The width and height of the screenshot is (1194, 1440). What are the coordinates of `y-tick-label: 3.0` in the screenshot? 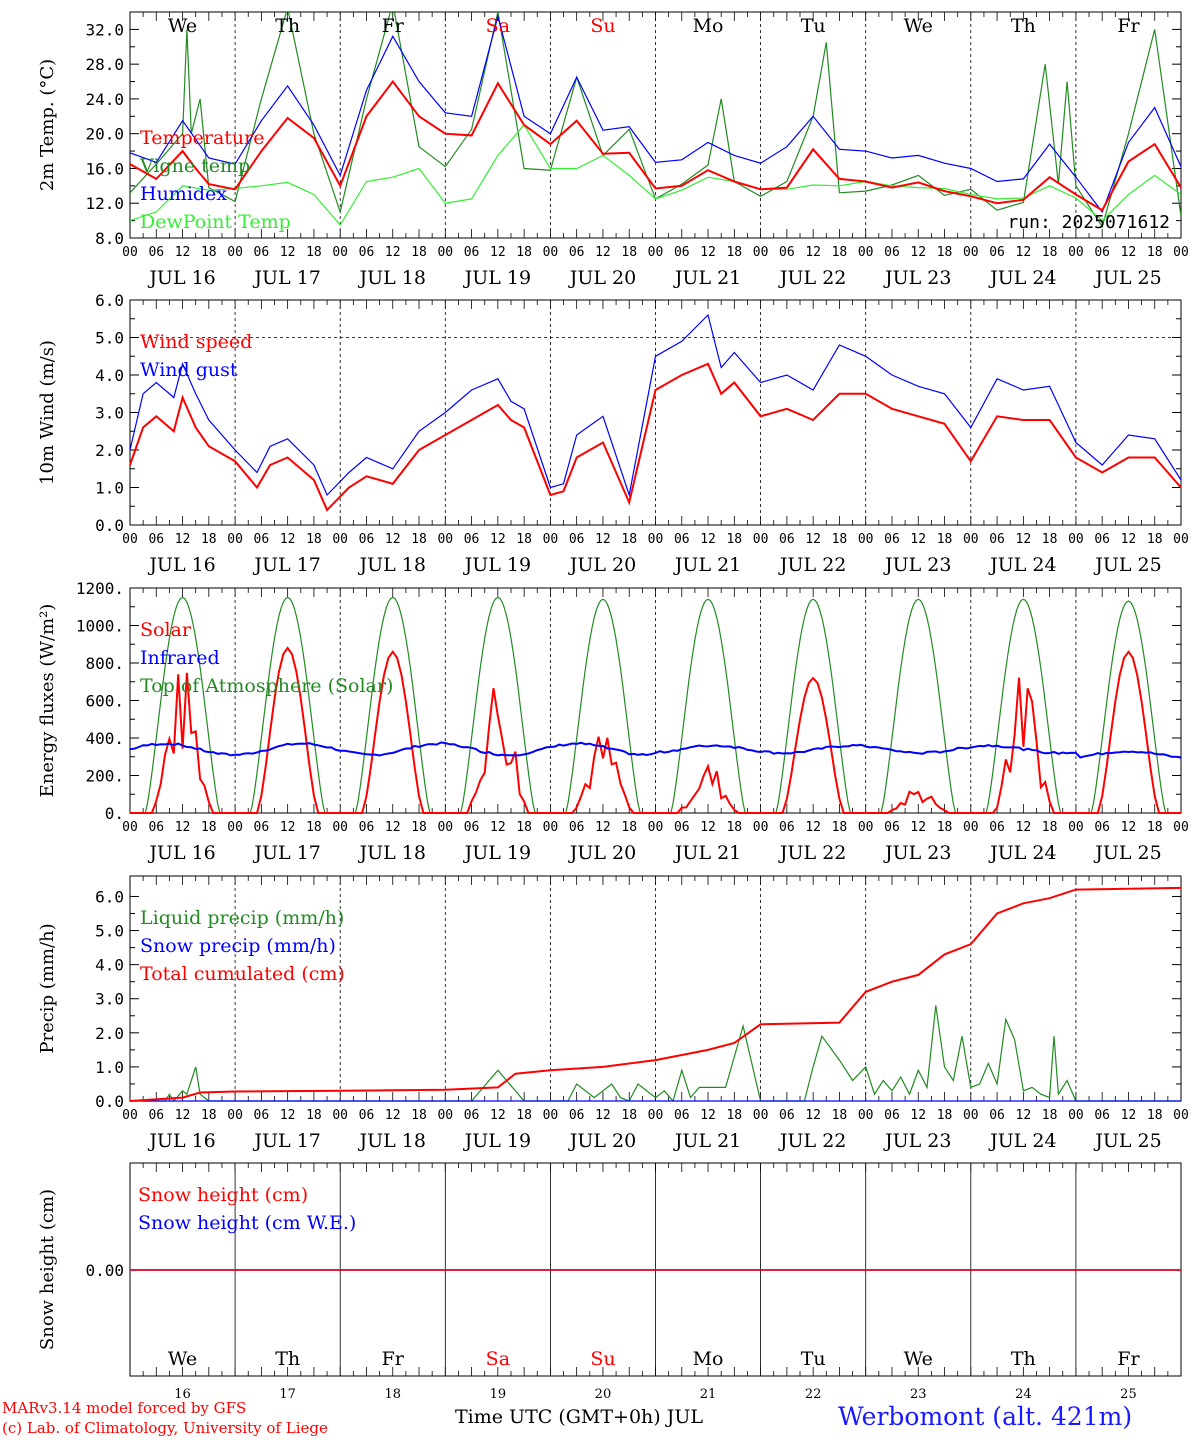 It's located at (109, 413).